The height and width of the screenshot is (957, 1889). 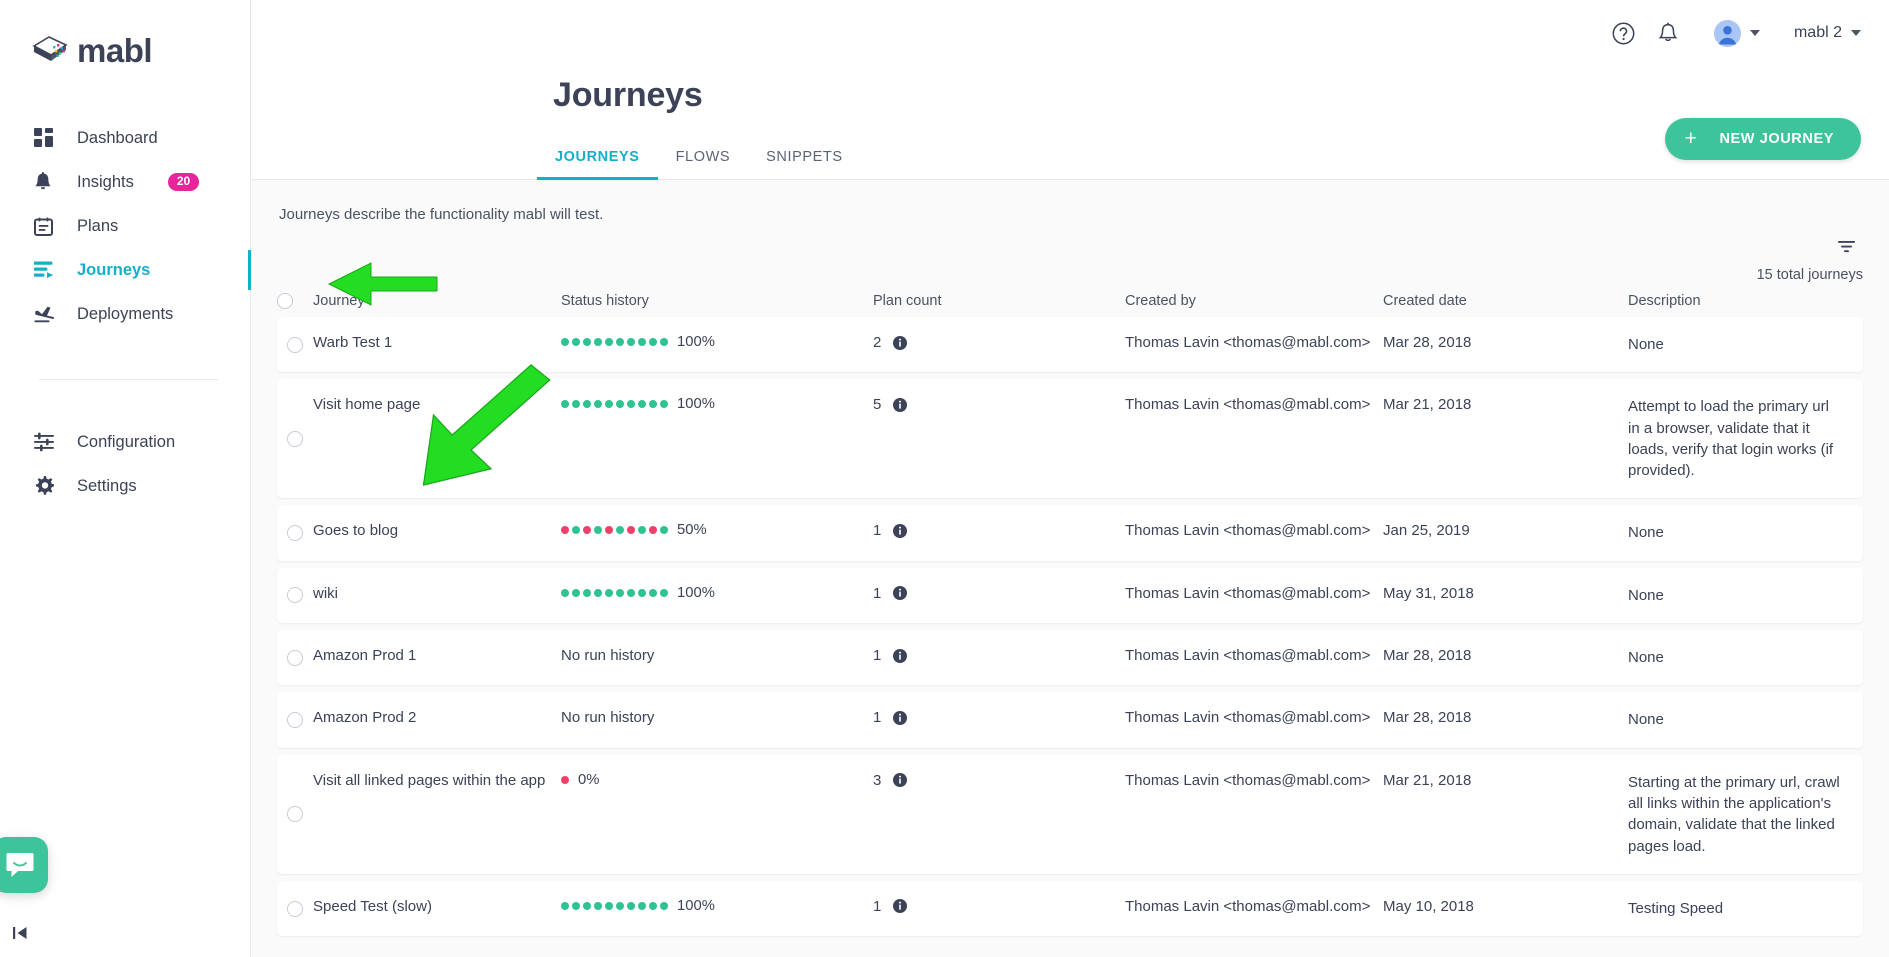 I want to click on status-dots, so click(x=614, y=530).